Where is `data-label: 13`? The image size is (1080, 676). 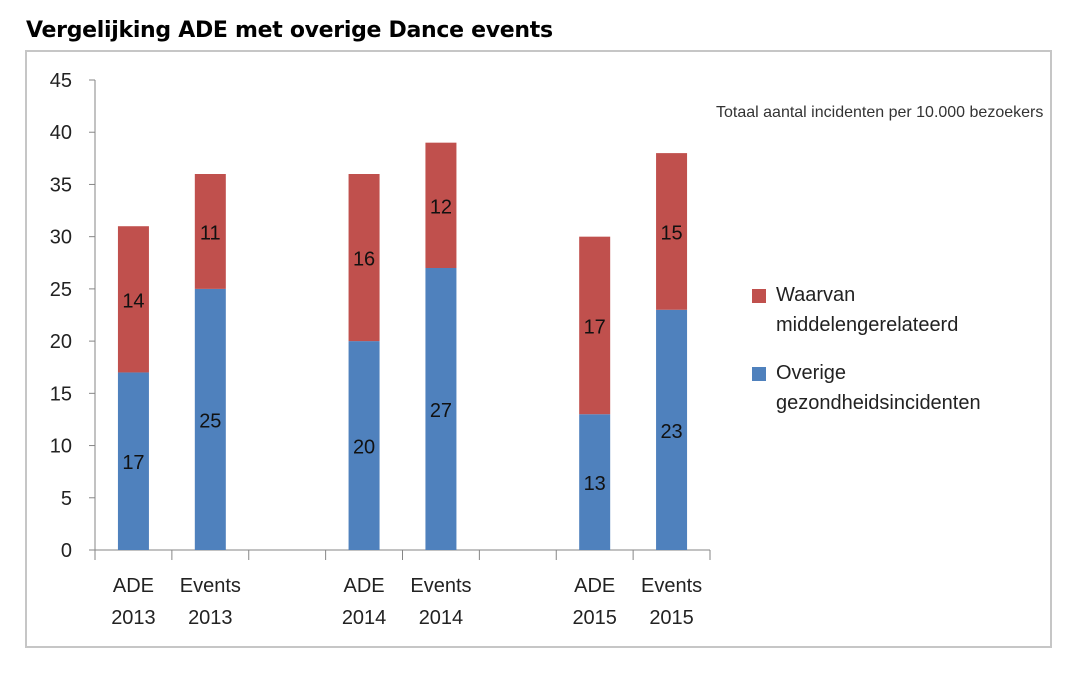
data-label: 13 is located at coordinates (595, 484).